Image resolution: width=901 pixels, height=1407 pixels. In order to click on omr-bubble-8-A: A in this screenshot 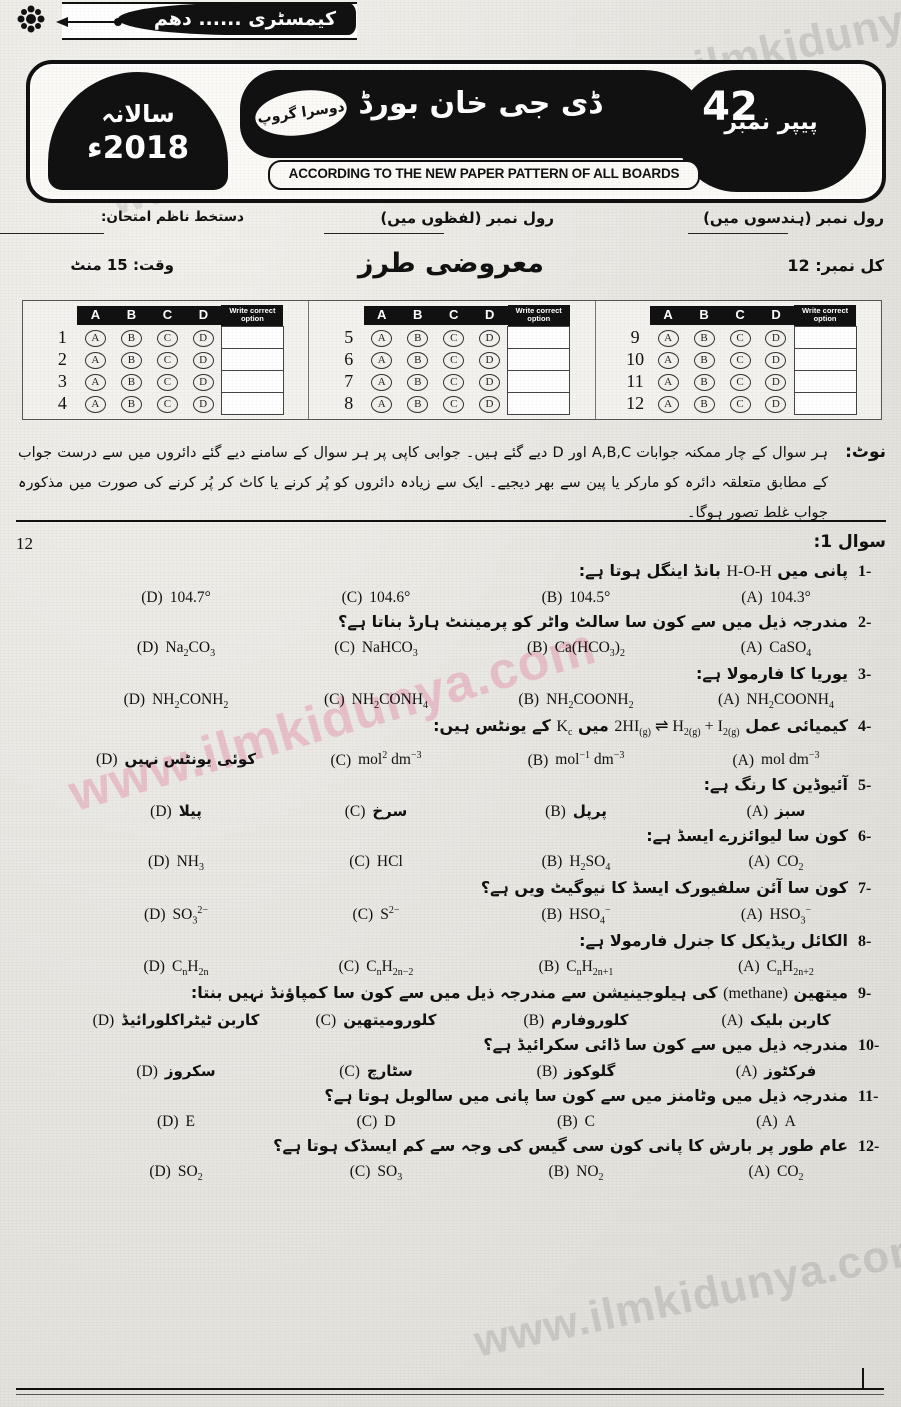, I will do `click(382, 404)`.